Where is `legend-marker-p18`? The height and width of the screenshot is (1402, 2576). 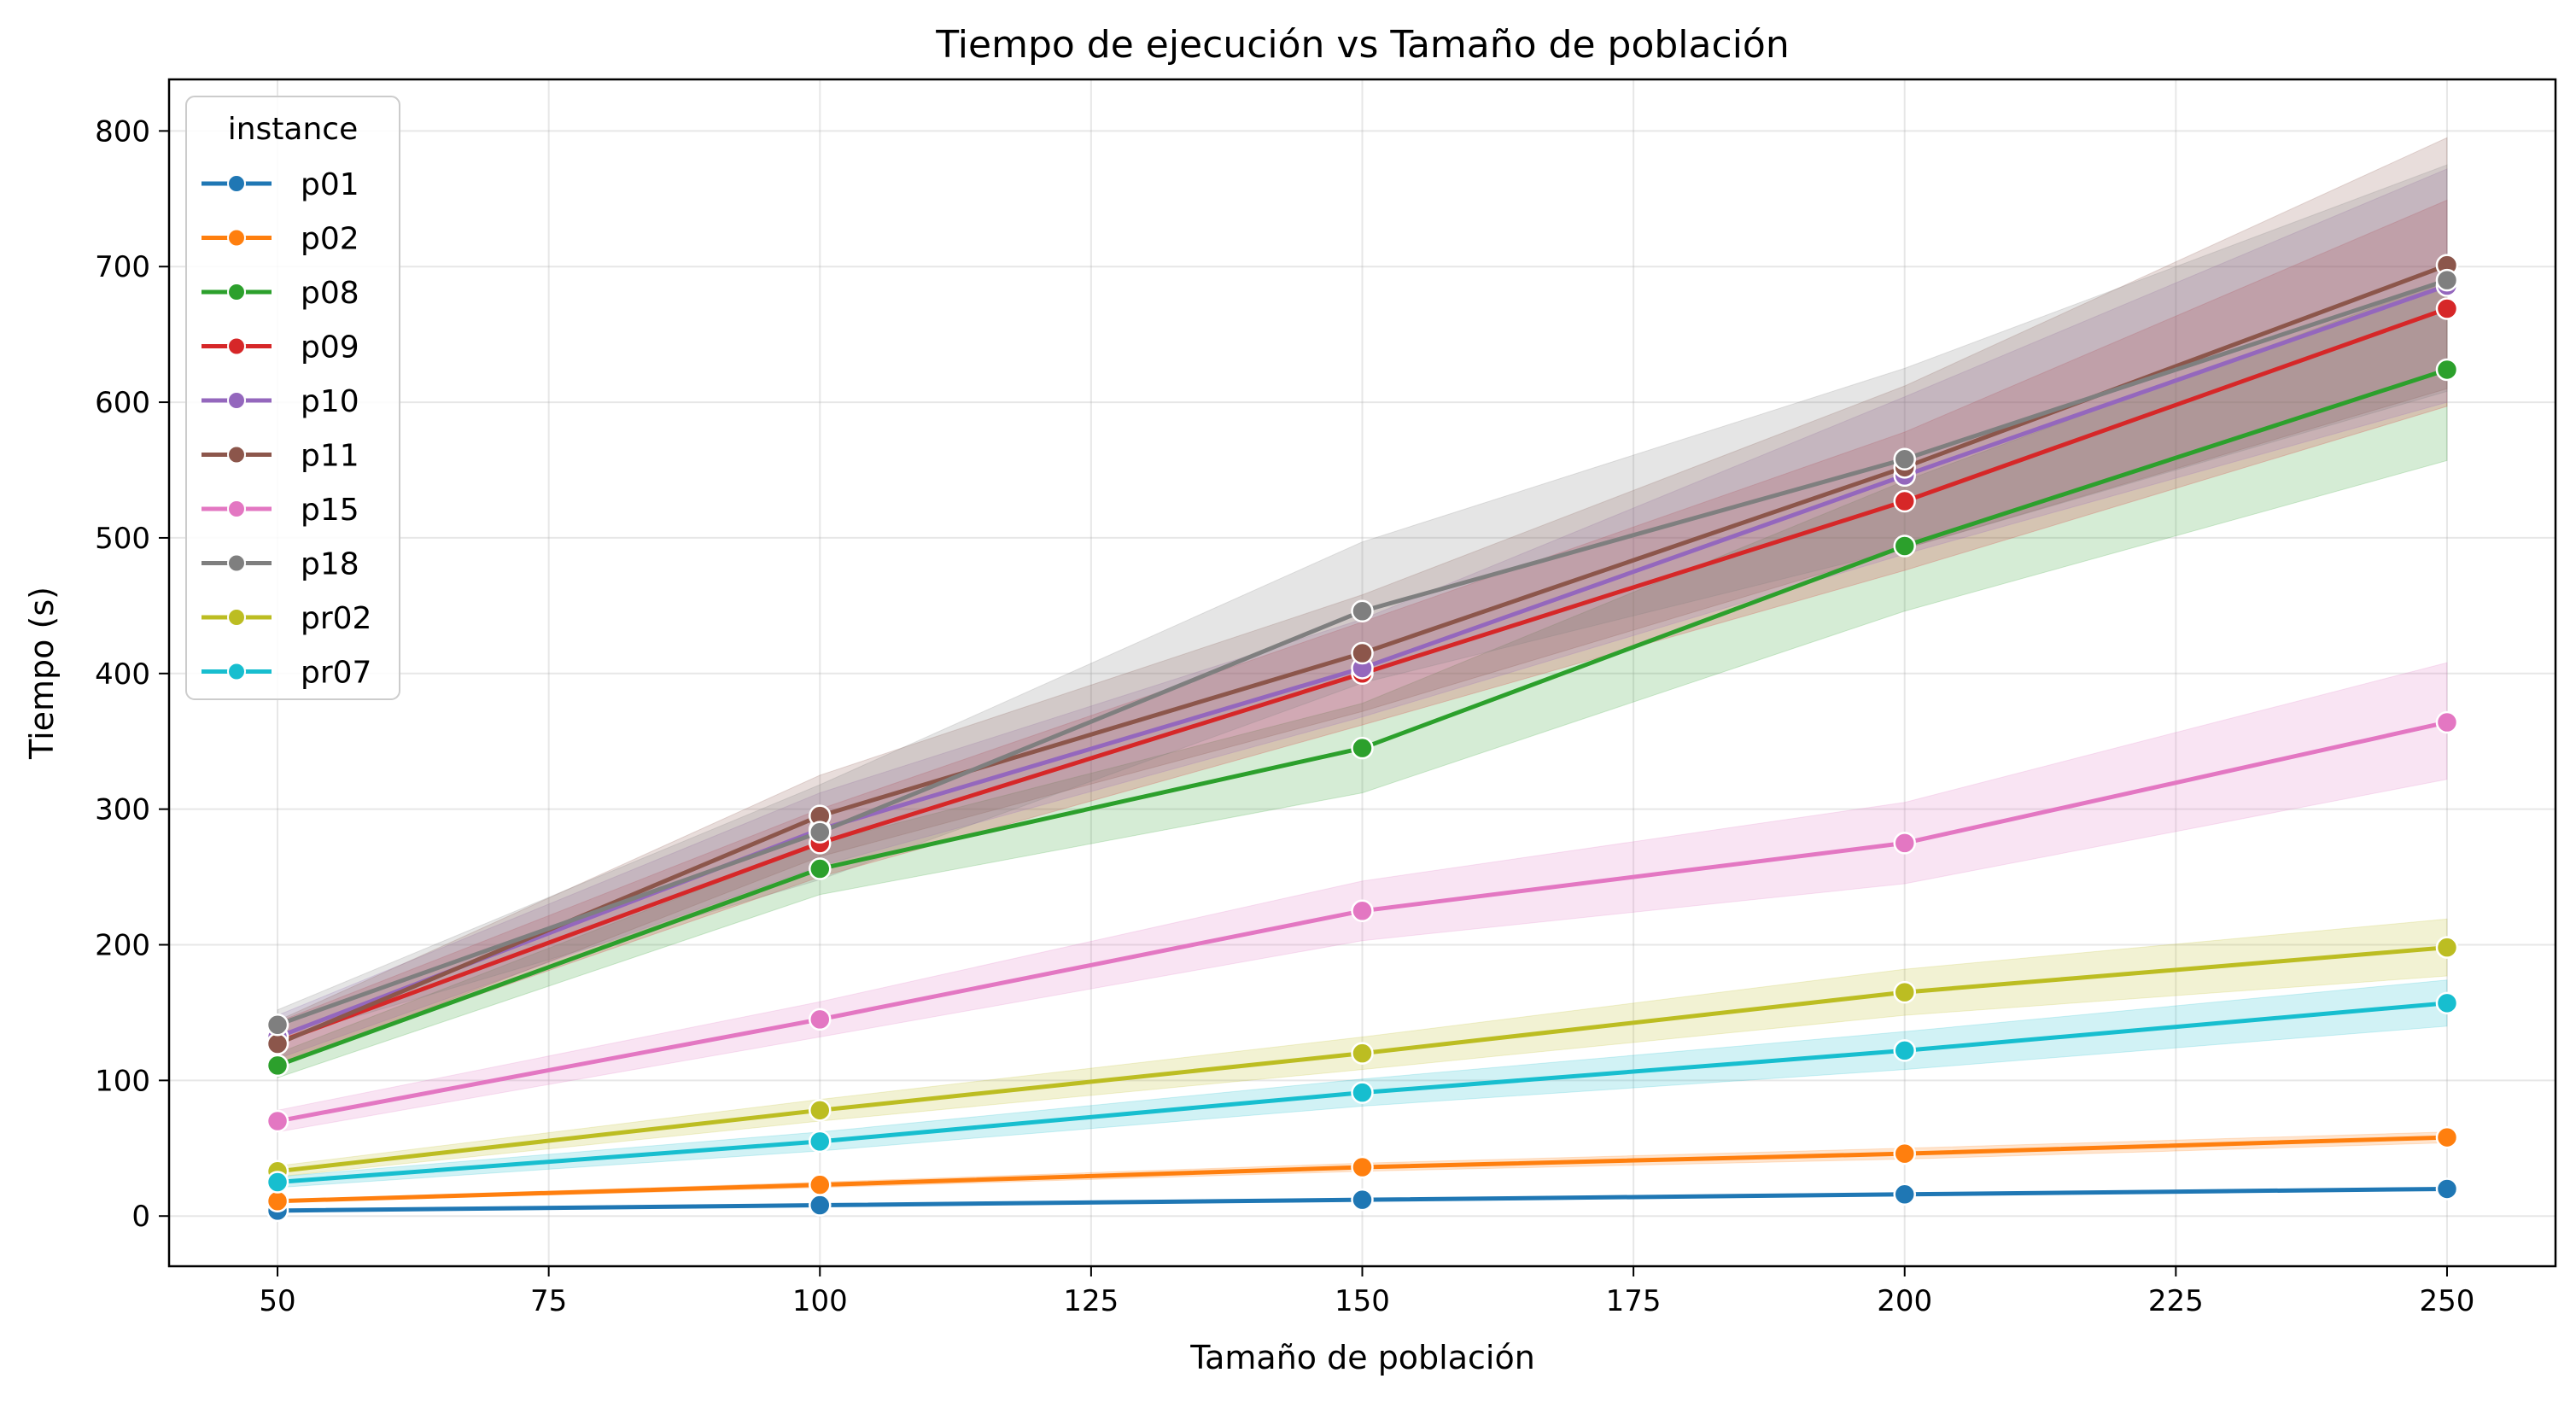 legend-marker-p18 is located at coordinates (236, 563).